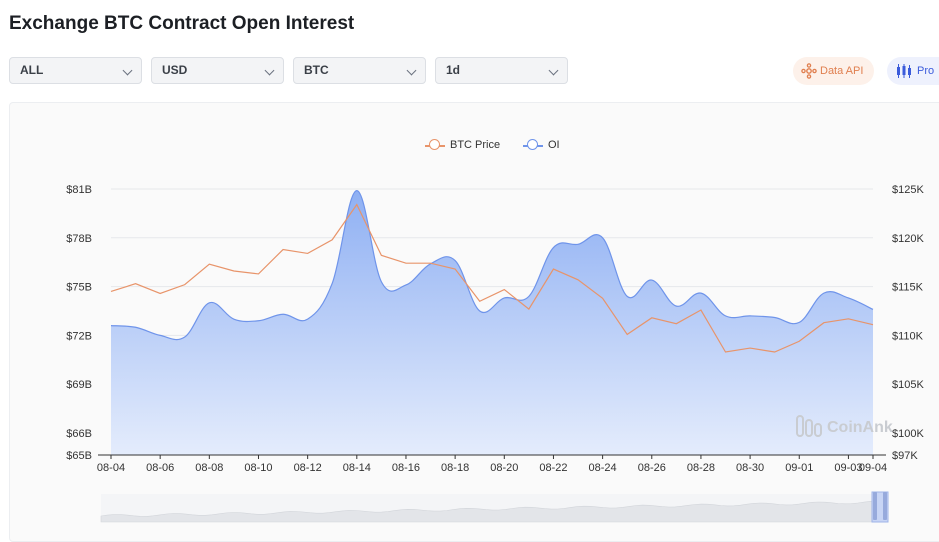 The image size is (939, 542). Describe the element at coordinates (406, 468) in the screenshot. I see `x-tick-label: 08-16` at that location.